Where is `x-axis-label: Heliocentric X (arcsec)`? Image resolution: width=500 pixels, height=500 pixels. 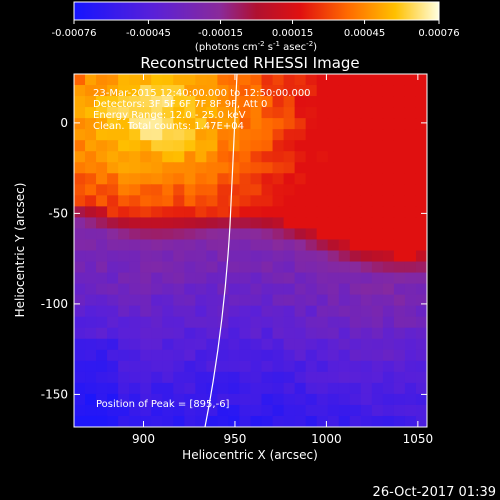
x-axis-label: Heliocentric X (arcsec) is located at coordinates (250, 455).